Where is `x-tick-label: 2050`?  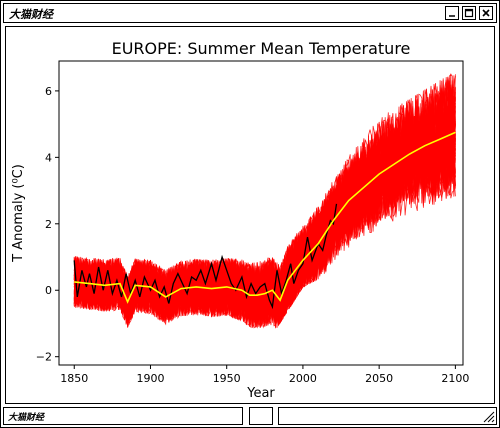
x-tick-label: 2050 is located at coordinates (379, 378).